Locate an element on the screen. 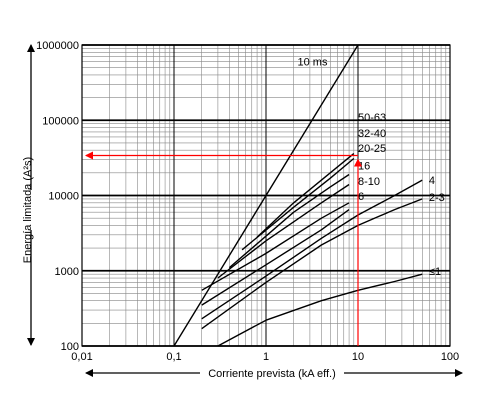  series-8-10: 8-10 is located at coordinates (291, 233).